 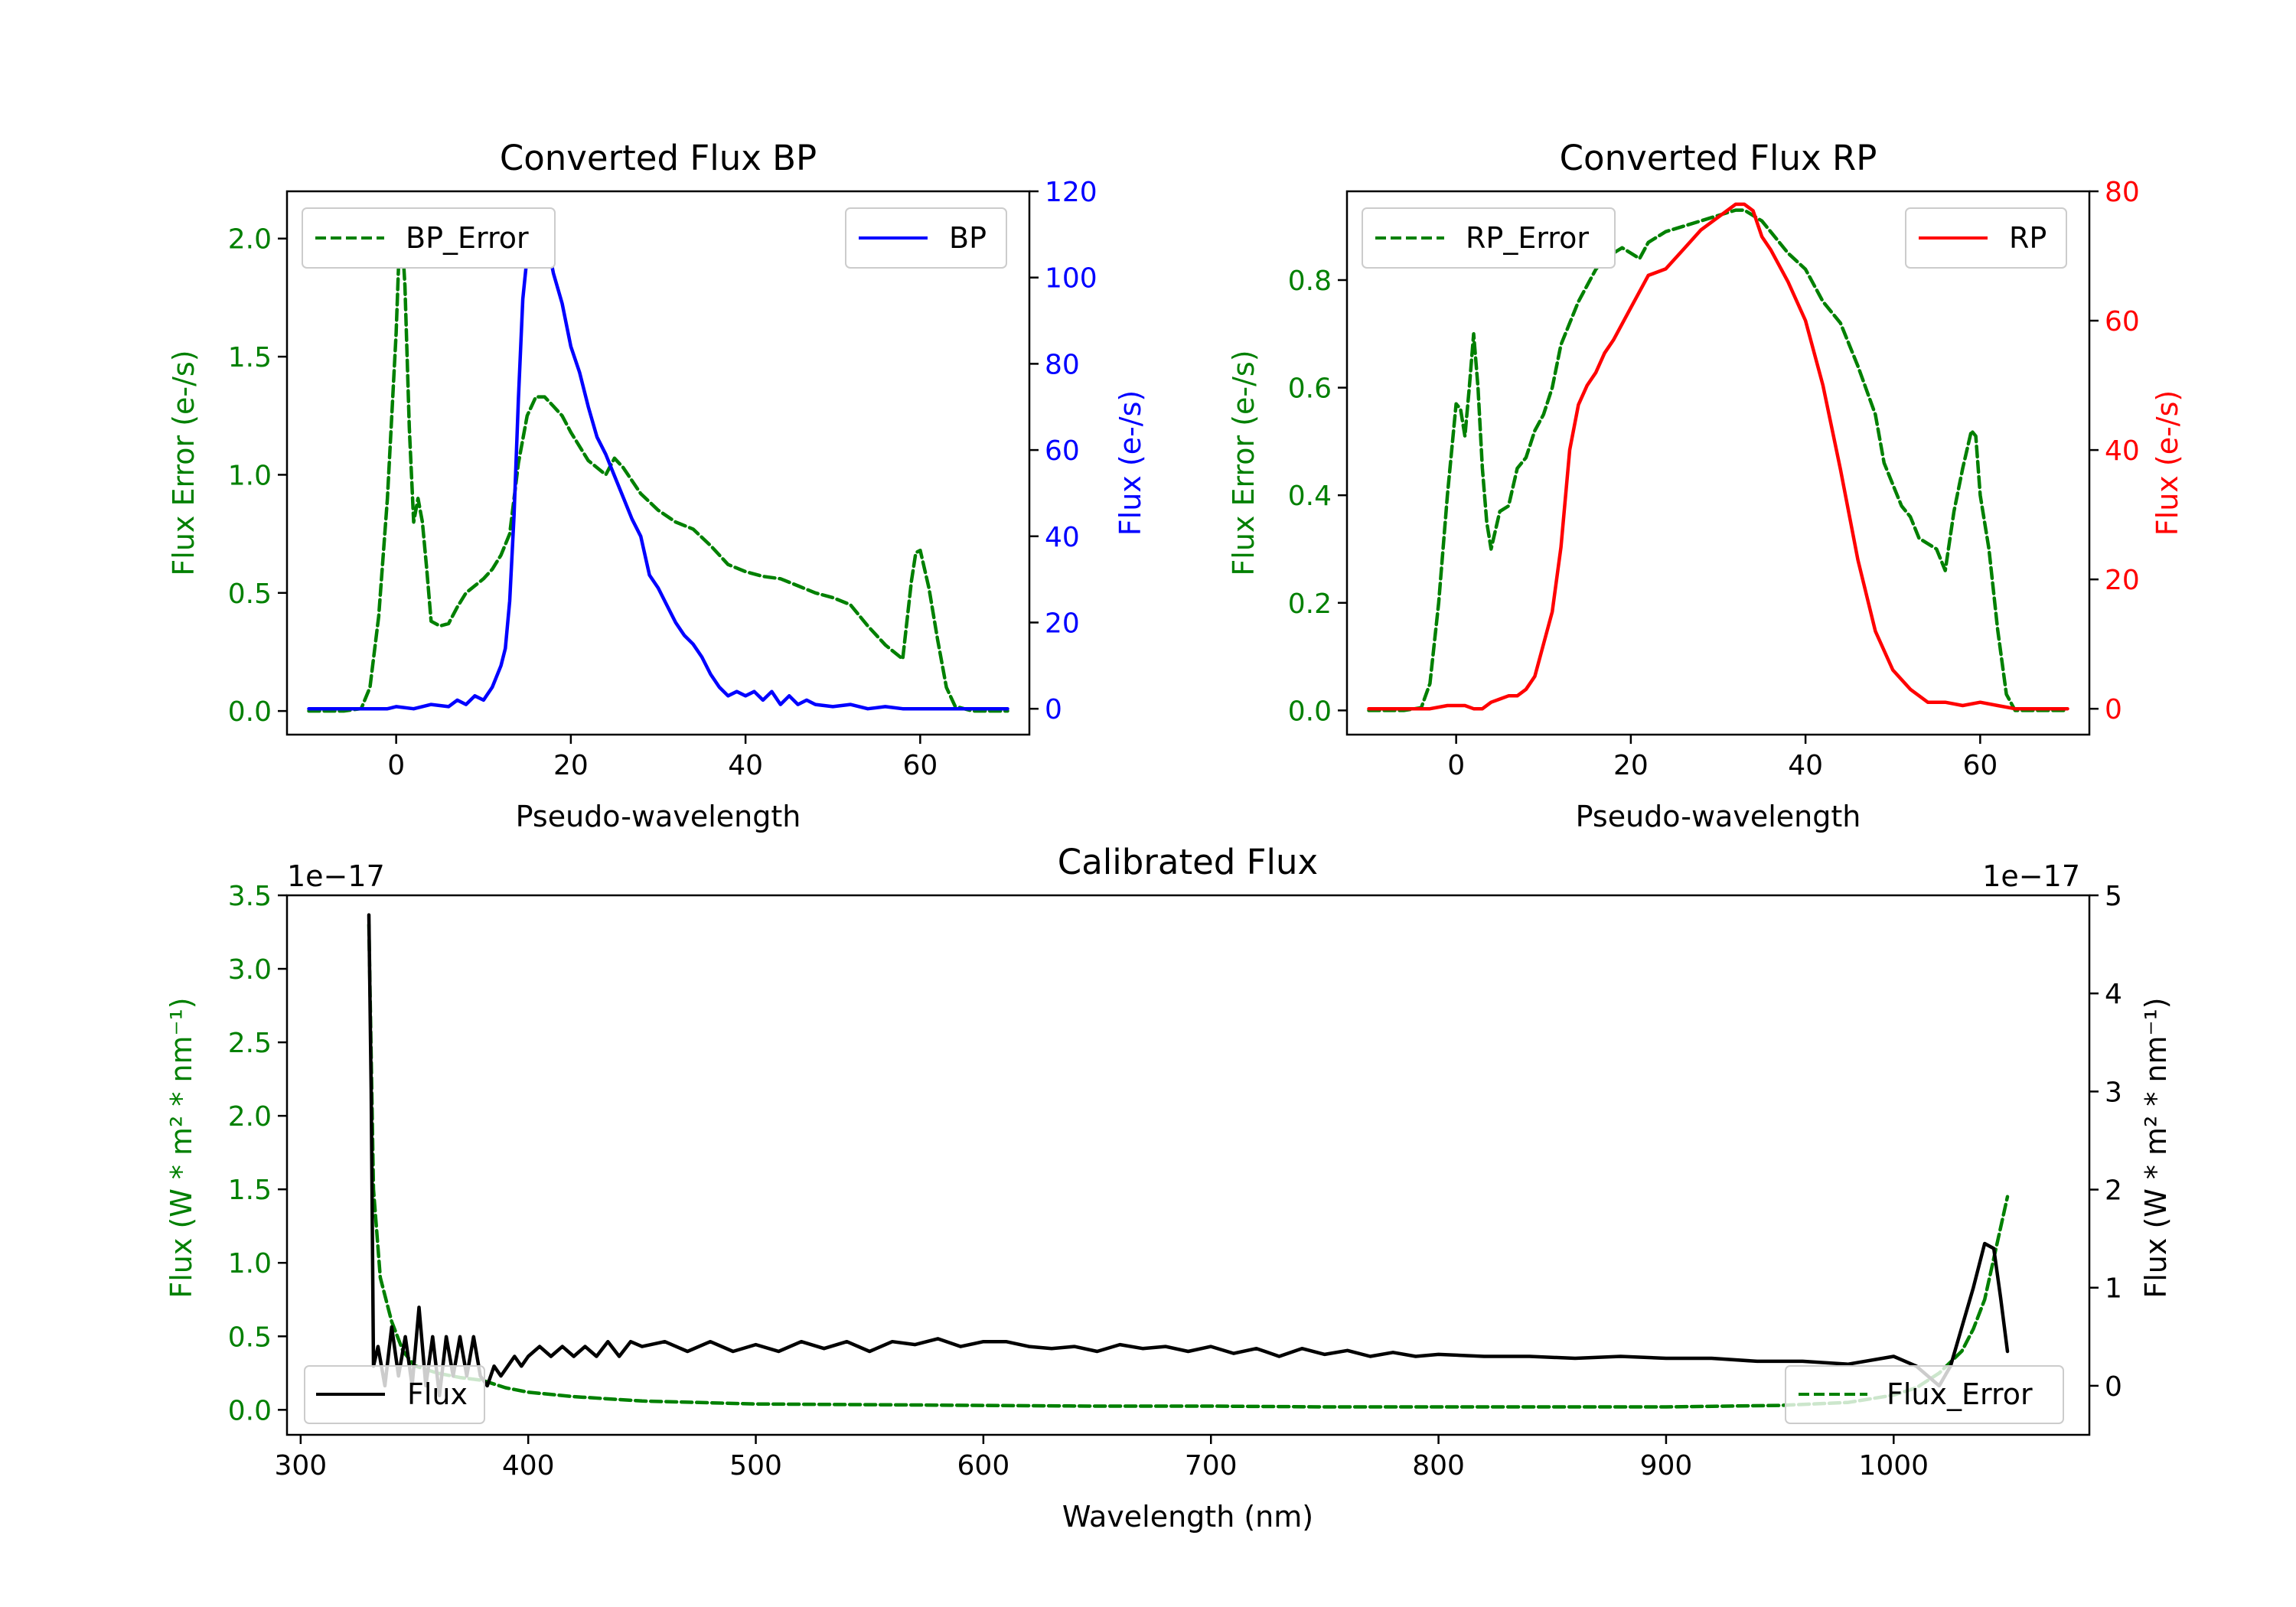 I want to click on rp-legend-right: RP, so click(x=1986, y=238).